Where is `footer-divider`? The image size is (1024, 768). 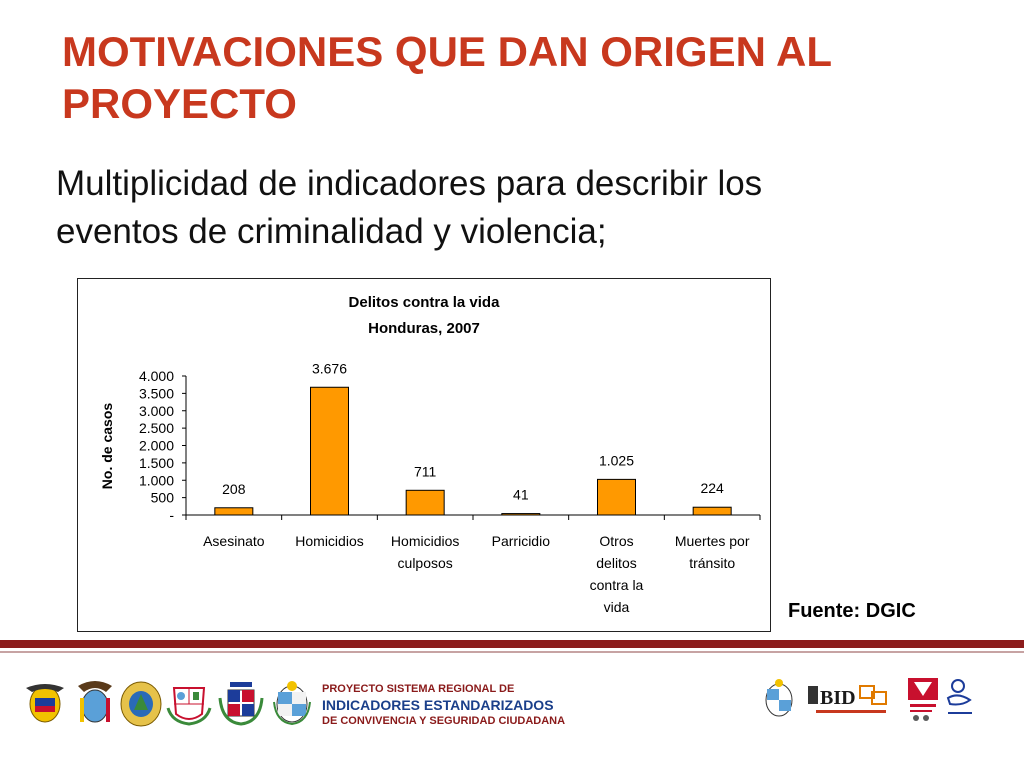 footer-divider is located at coordinates (512, 644).